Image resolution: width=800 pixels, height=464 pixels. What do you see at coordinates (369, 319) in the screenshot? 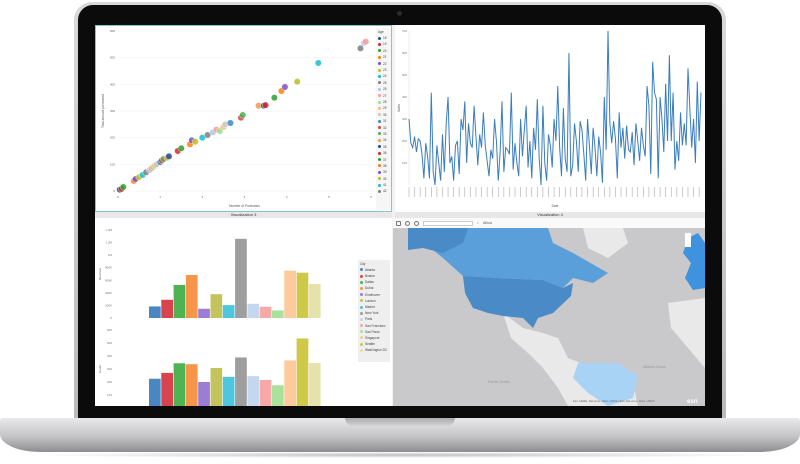
I see `legend-label: Paris` at bounding box center [369, 319].